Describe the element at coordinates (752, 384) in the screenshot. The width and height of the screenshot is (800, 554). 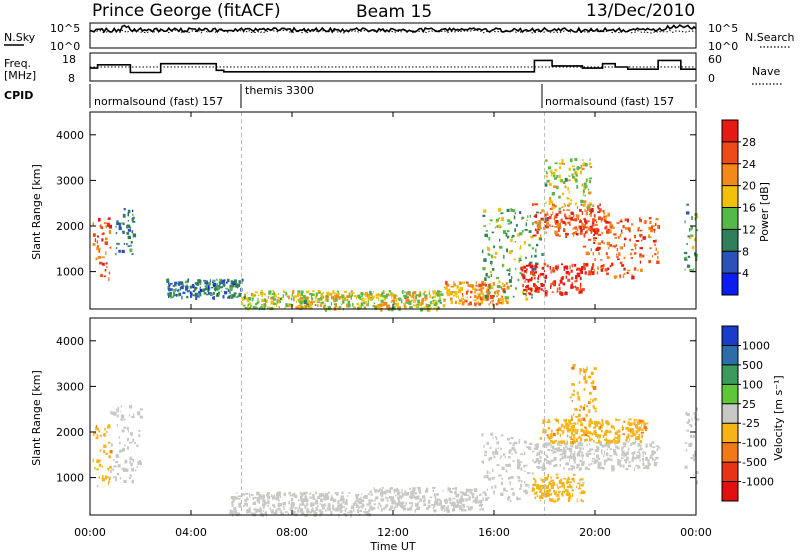
I see `colorbar-tick-label: 100` at that location.